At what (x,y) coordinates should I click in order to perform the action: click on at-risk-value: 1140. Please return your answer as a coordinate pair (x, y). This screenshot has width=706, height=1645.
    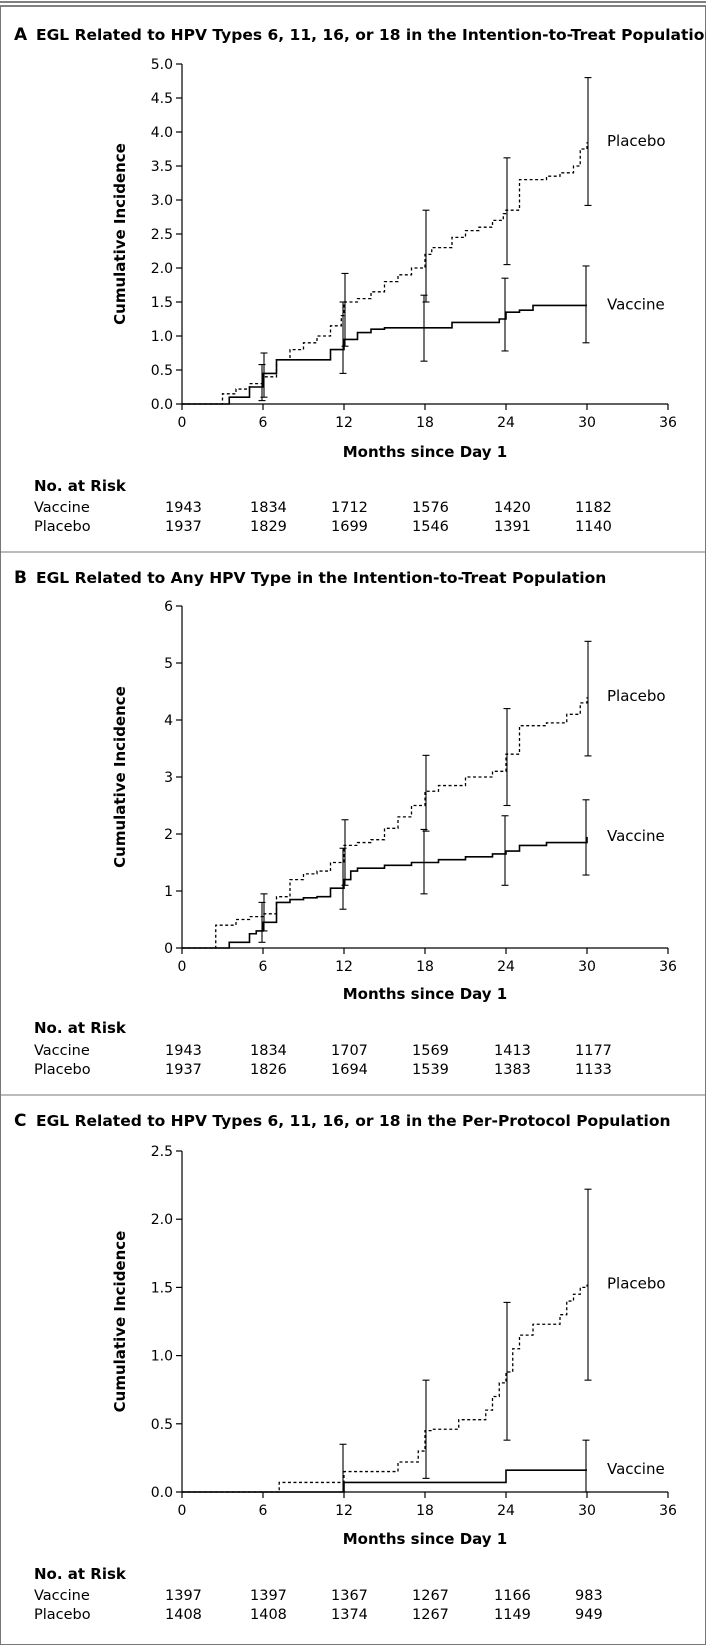
    Looking at the image, I should click on (593, 527).